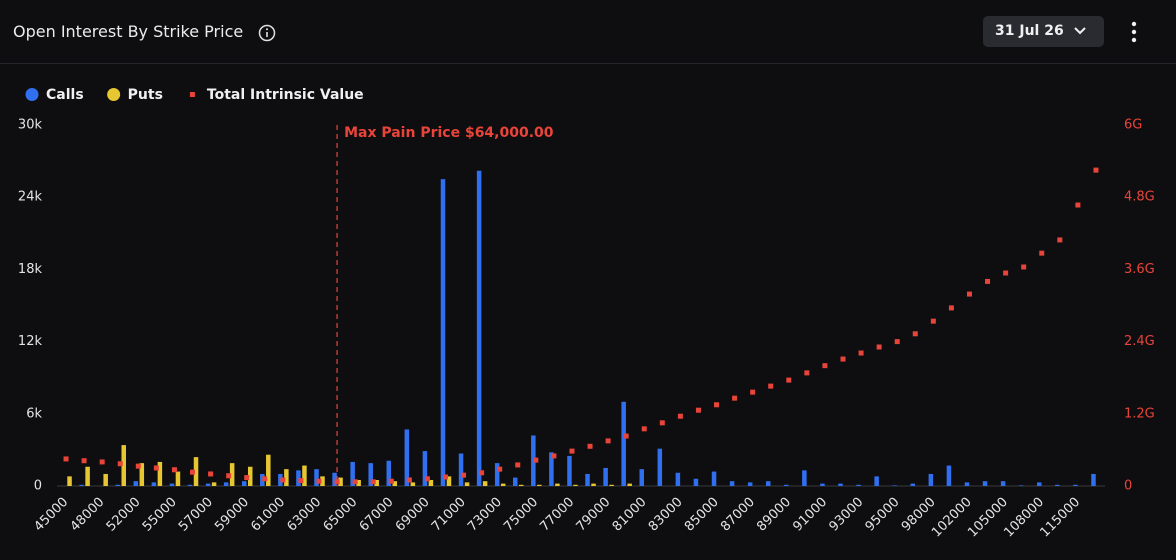 Image resolution: width=1176 pixels, height=560 pixels. What do you see at coordinates (124, 515) in the screenshot?
I see `x-tick-label: 52000` at bounding box center [124, 515].